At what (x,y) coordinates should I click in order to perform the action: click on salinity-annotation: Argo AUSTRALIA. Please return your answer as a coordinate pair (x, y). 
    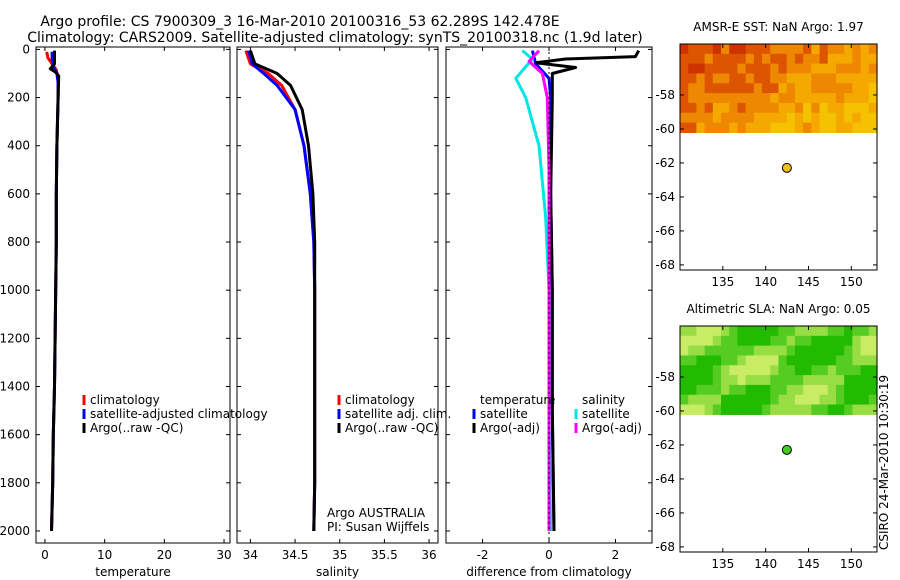
    Looking at the image, I should click on (376, 513).